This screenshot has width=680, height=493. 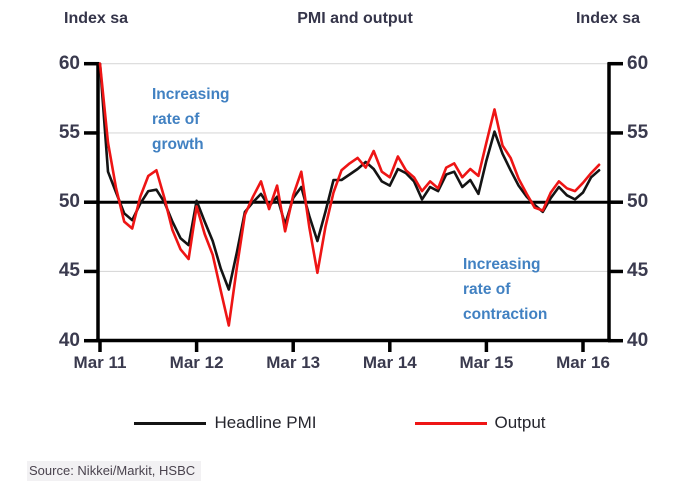 I want to click on y-axis-label-right-60: 60, so click(x=638, y=63).